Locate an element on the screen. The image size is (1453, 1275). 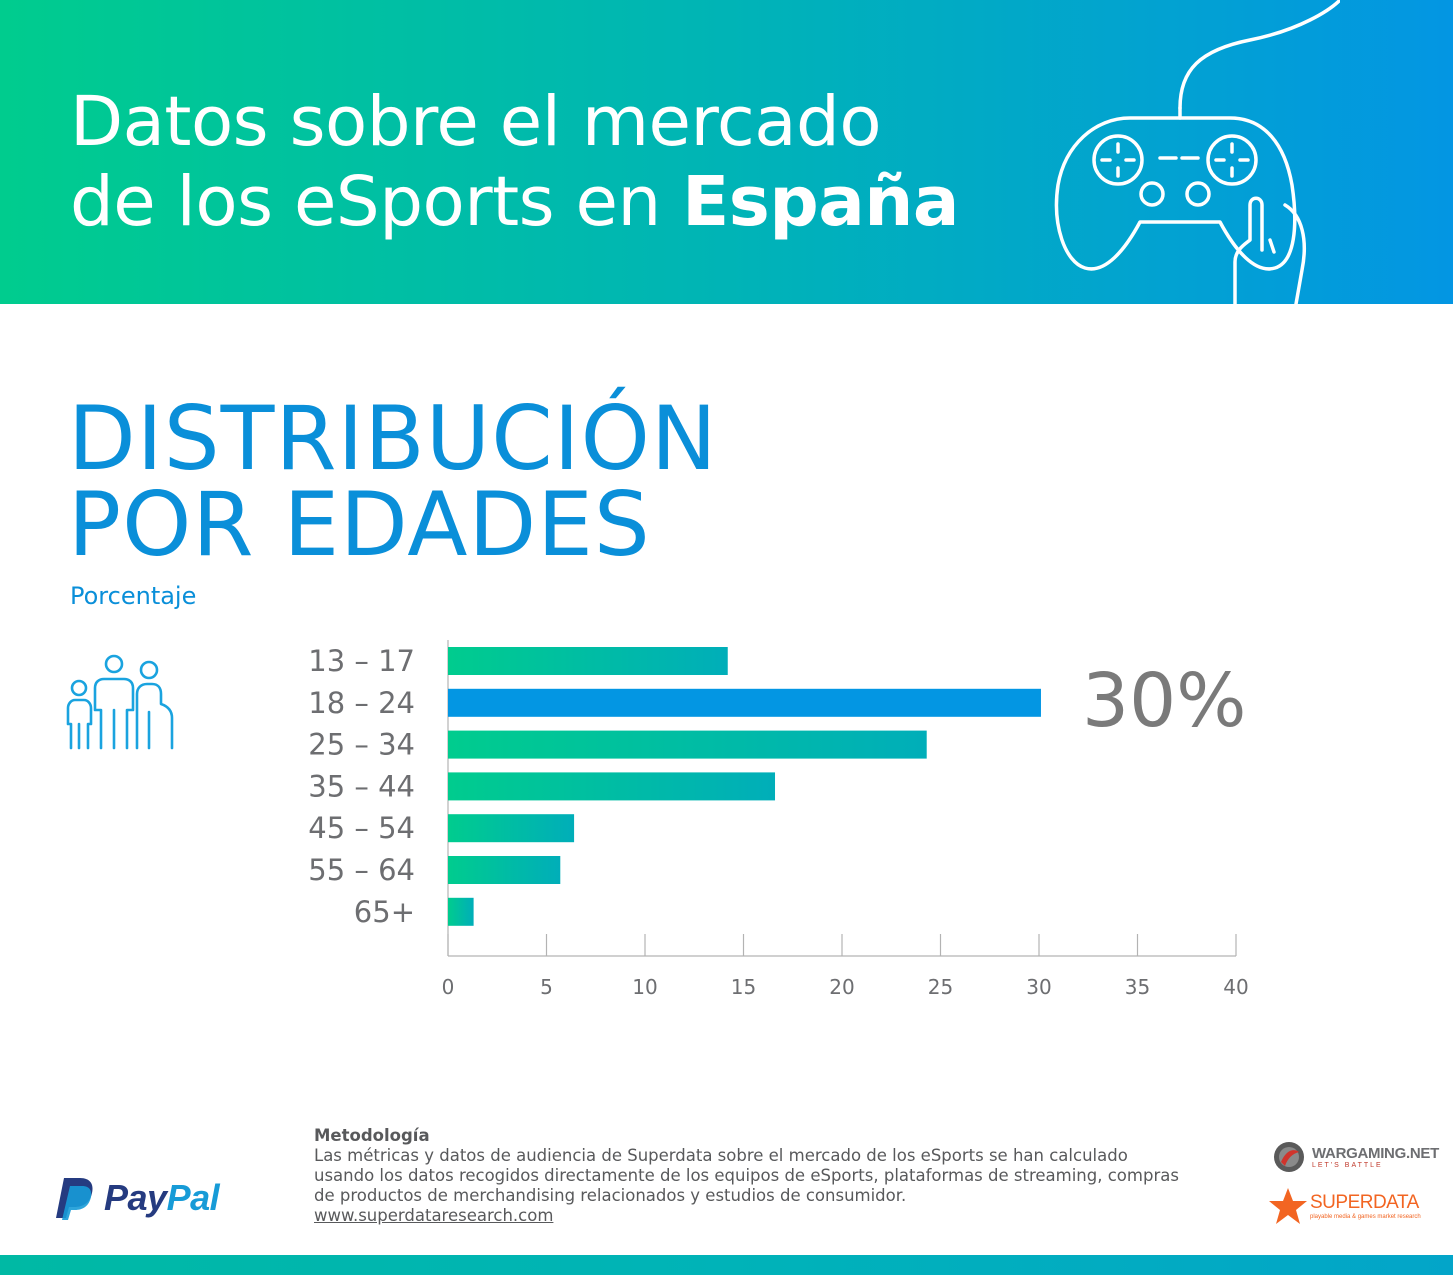
category-label-35-44: 35 – 44 is located at coordinates (361, 786).